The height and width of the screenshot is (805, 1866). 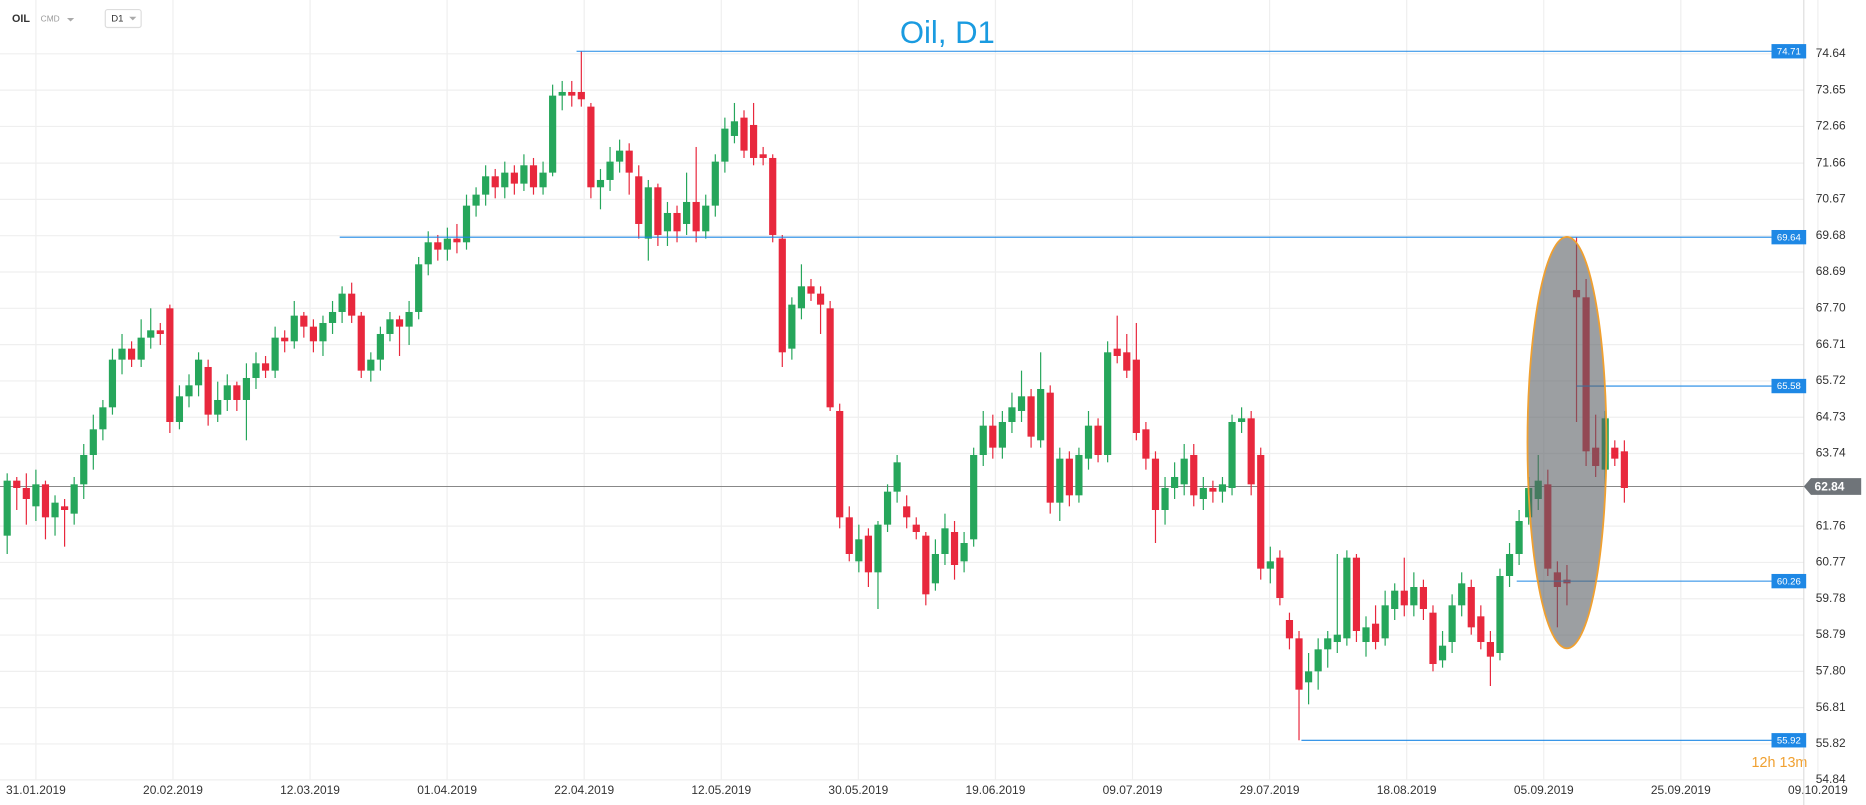 What do you see at coordinates (1831, 162) in the screenshot?
I see `y-tick-label: 71.66` at bounding box center [1831, 162].